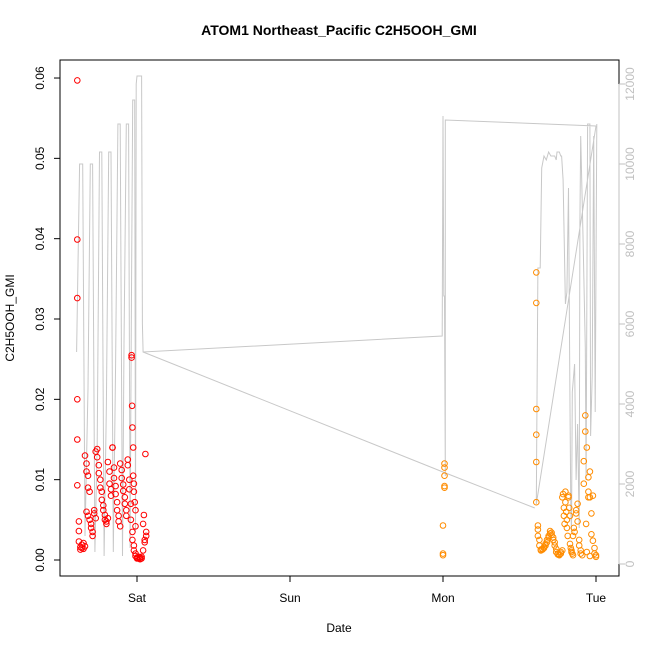  I want to click on y2-tick-label: 4000, so click(630, 403).